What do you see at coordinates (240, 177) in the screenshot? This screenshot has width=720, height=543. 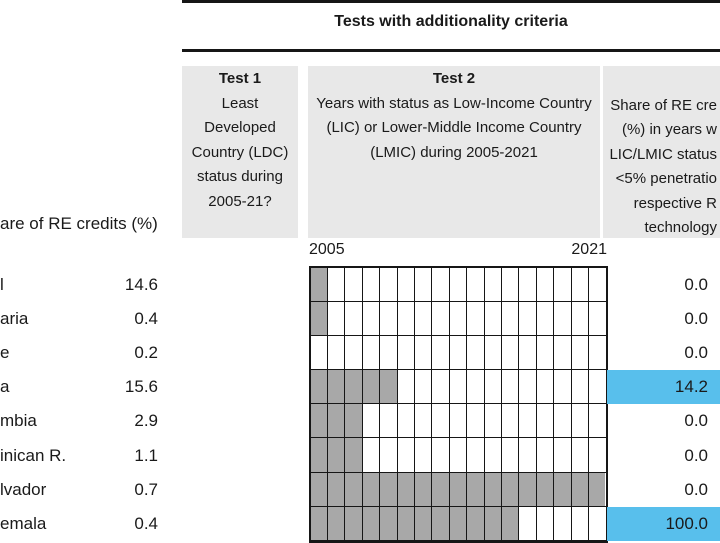 I see `test1-line: status during` at bounding box center [240, 177].